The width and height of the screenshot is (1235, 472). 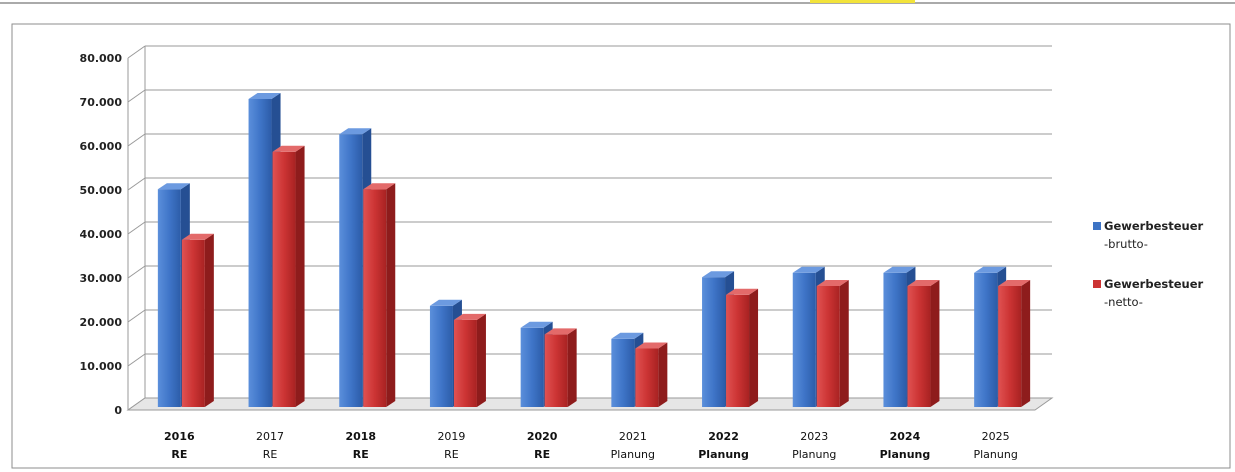 What do you see at coordinates (1126, 244) in the screenshot?
I see `legend-label-brutto-line2: -brutto-` at bounding box center [1126, 244].